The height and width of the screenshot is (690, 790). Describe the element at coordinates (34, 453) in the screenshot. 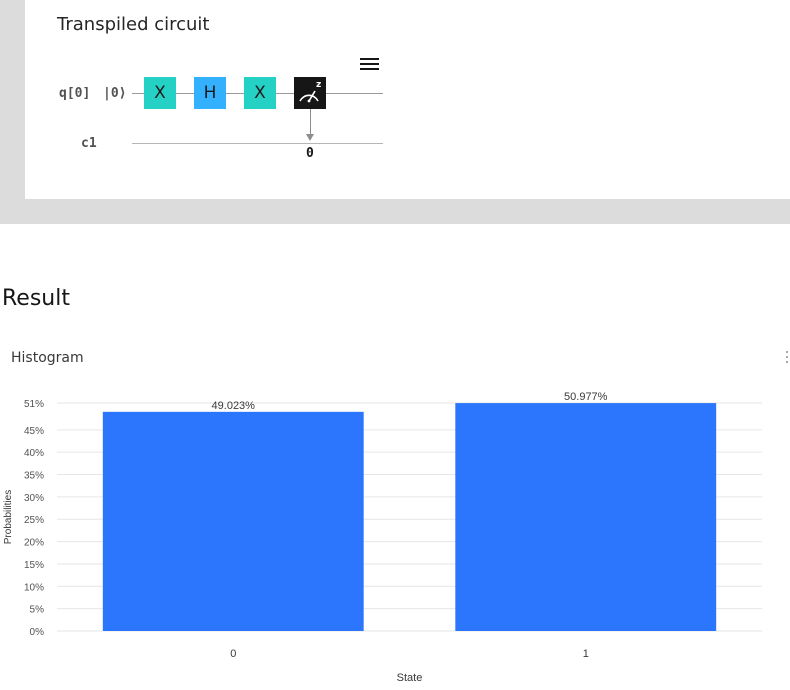

I see `y-tick-label: 40%` at that location.